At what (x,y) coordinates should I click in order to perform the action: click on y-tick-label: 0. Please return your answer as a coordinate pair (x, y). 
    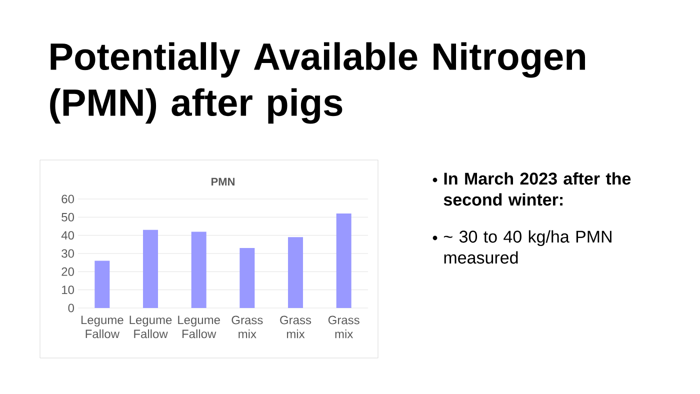
    Looking at the image, I should click on (71, 308).